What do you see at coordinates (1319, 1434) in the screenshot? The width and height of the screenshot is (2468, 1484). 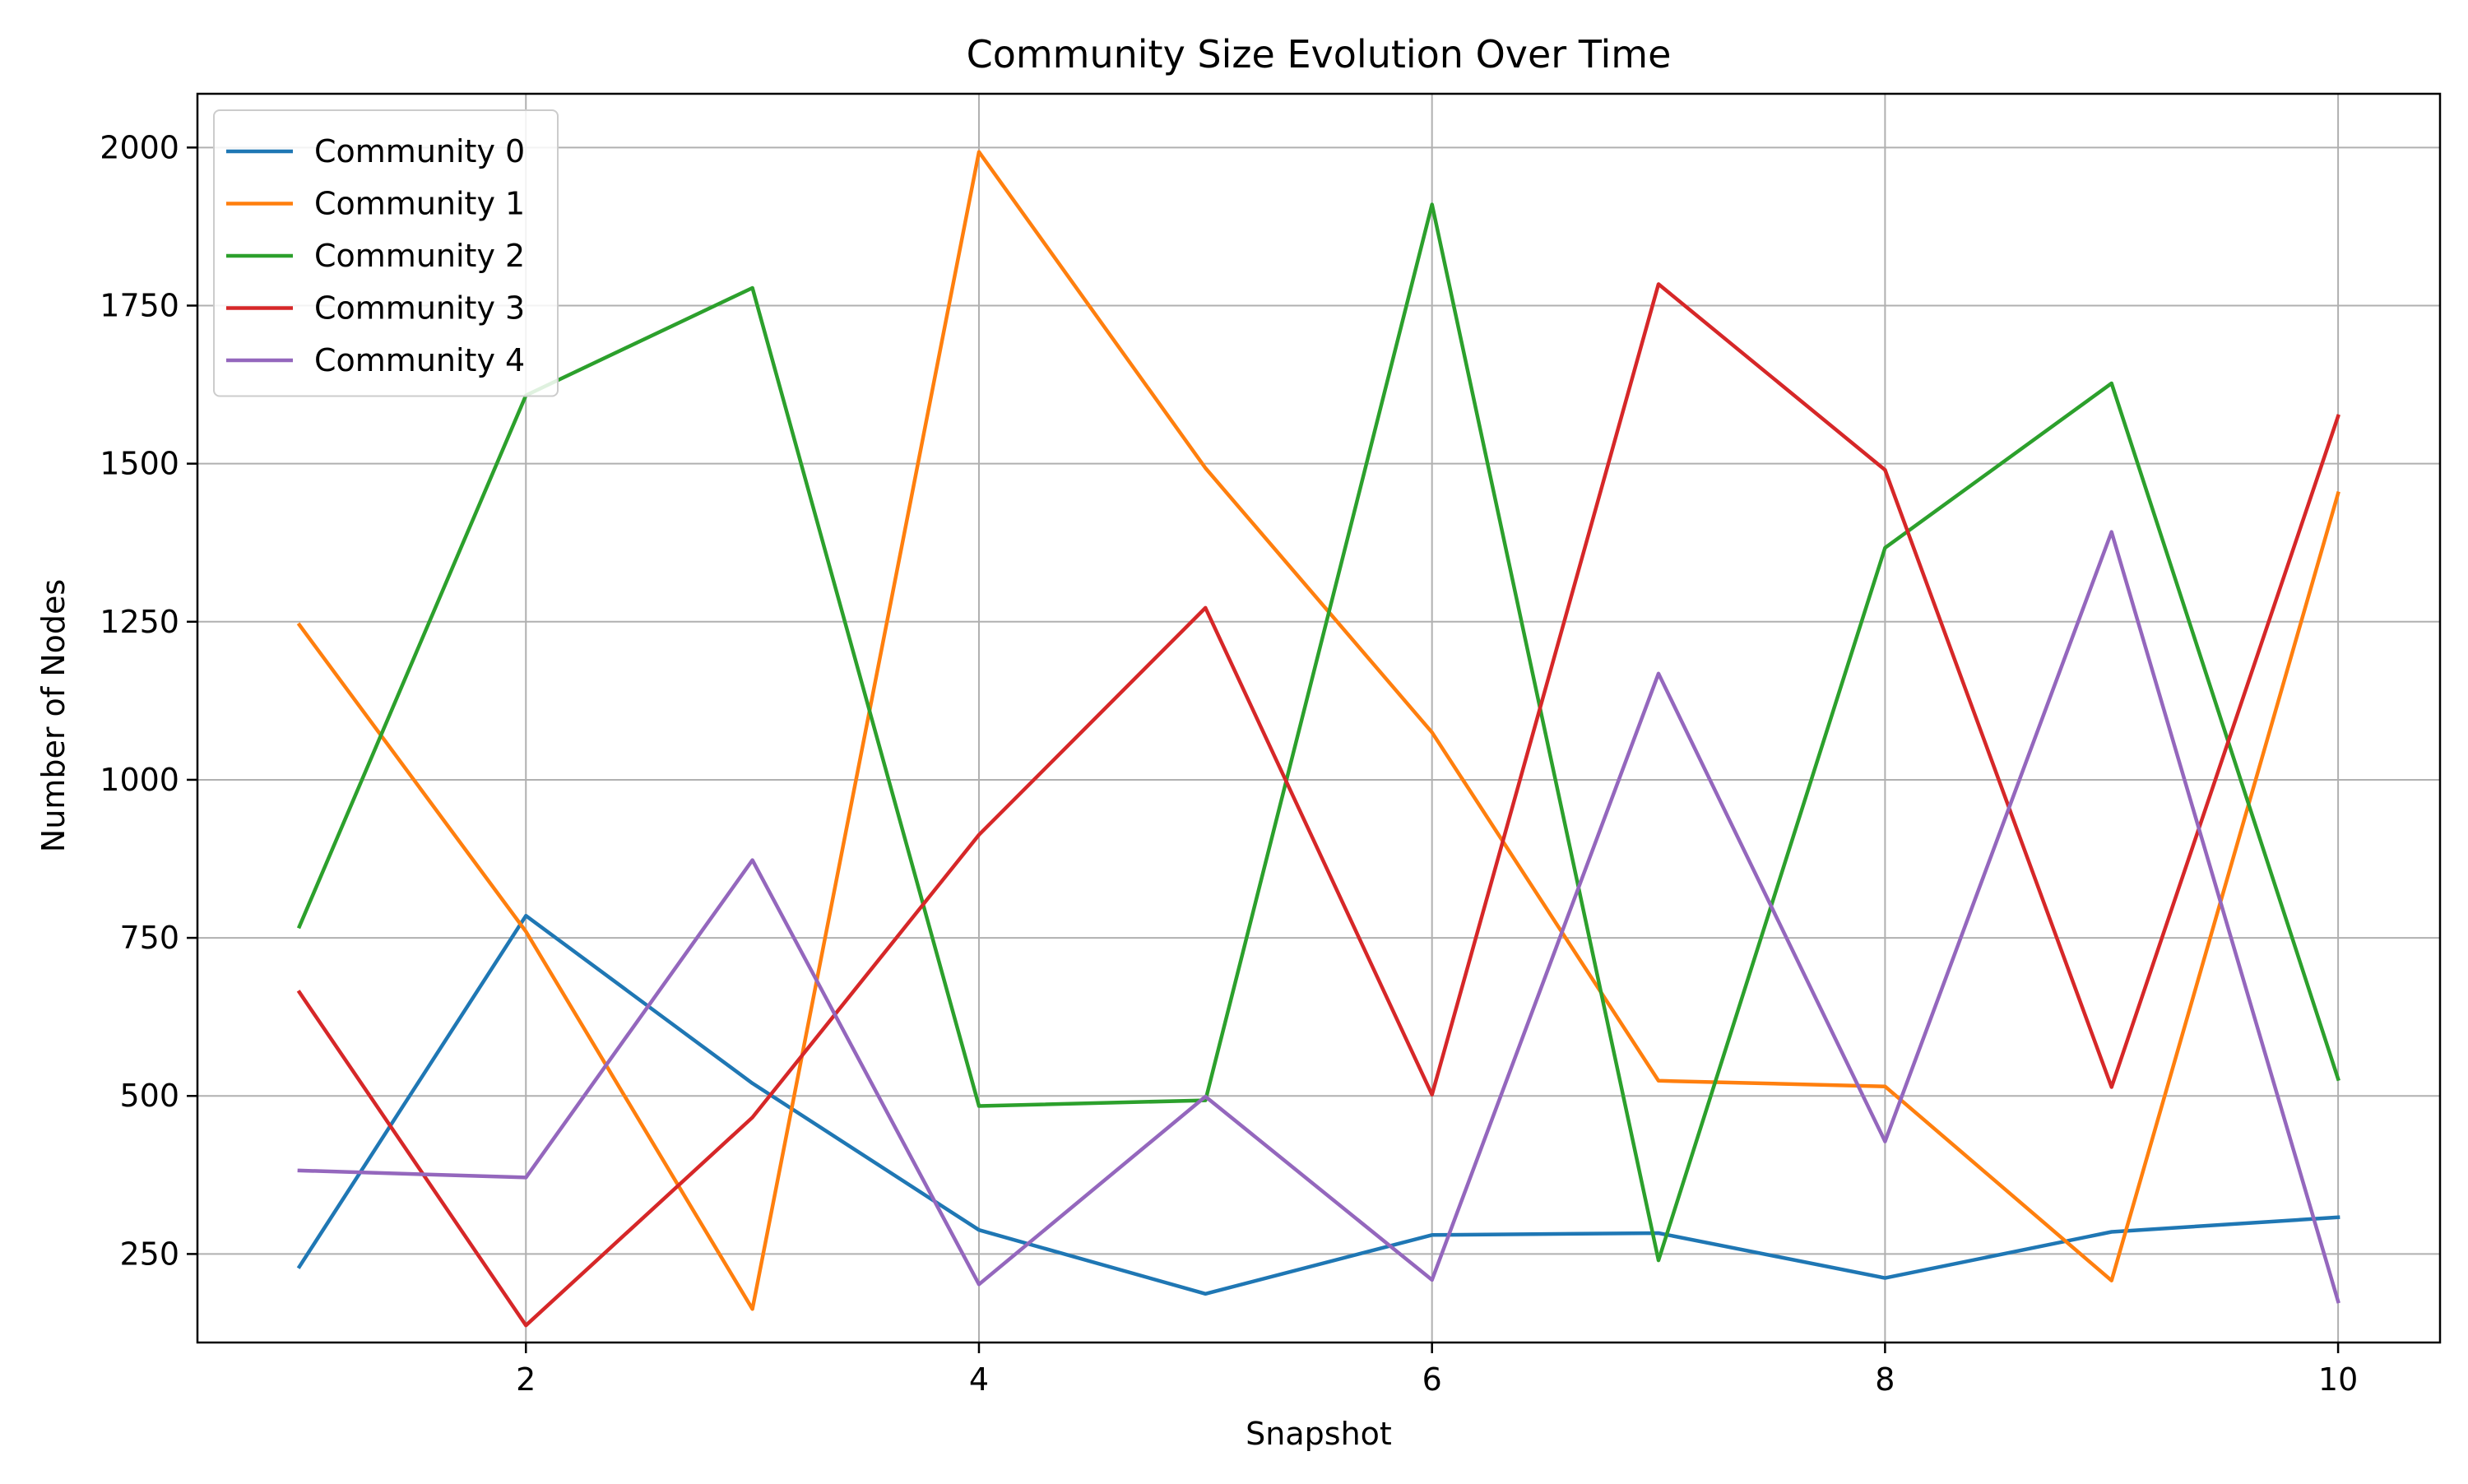 I see `x-axis-title: Snapshot` at bounding box center [1319, 1434].